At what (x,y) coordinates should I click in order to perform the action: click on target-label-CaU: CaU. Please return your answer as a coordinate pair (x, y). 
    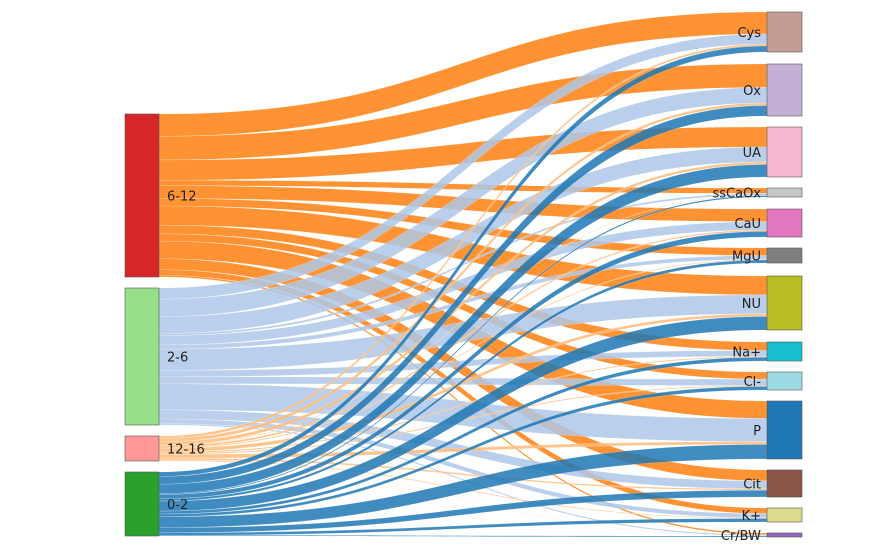
    Looking at the image, I should click on (747, 224).